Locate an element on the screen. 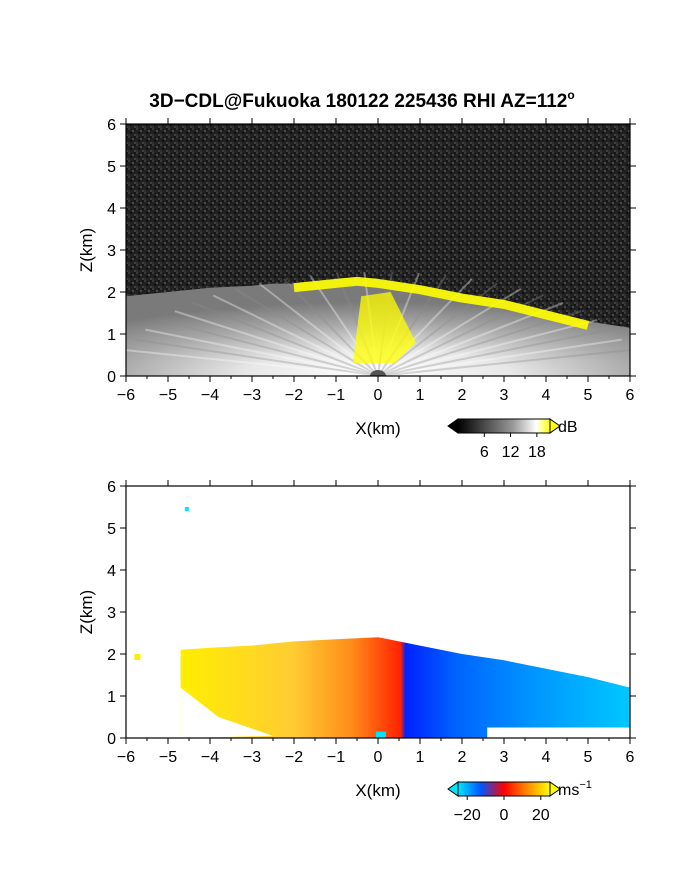  figure-title: 3D−CDL@Fukuoka 180122 225436 RHI AZ=112o is located at coordinates (361, 100).